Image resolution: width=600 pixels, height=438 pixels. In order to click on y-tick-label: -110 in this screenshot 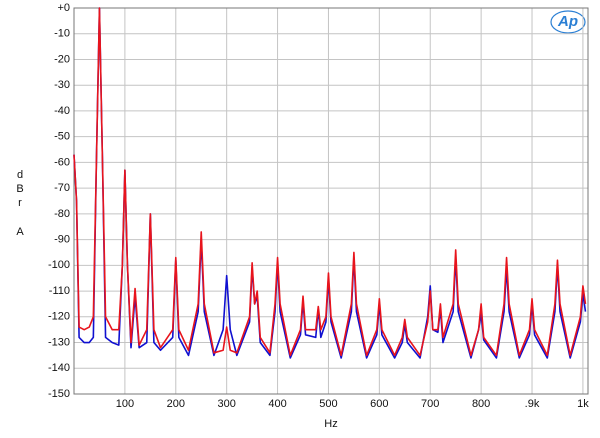, I will do `click(59, 291)`.